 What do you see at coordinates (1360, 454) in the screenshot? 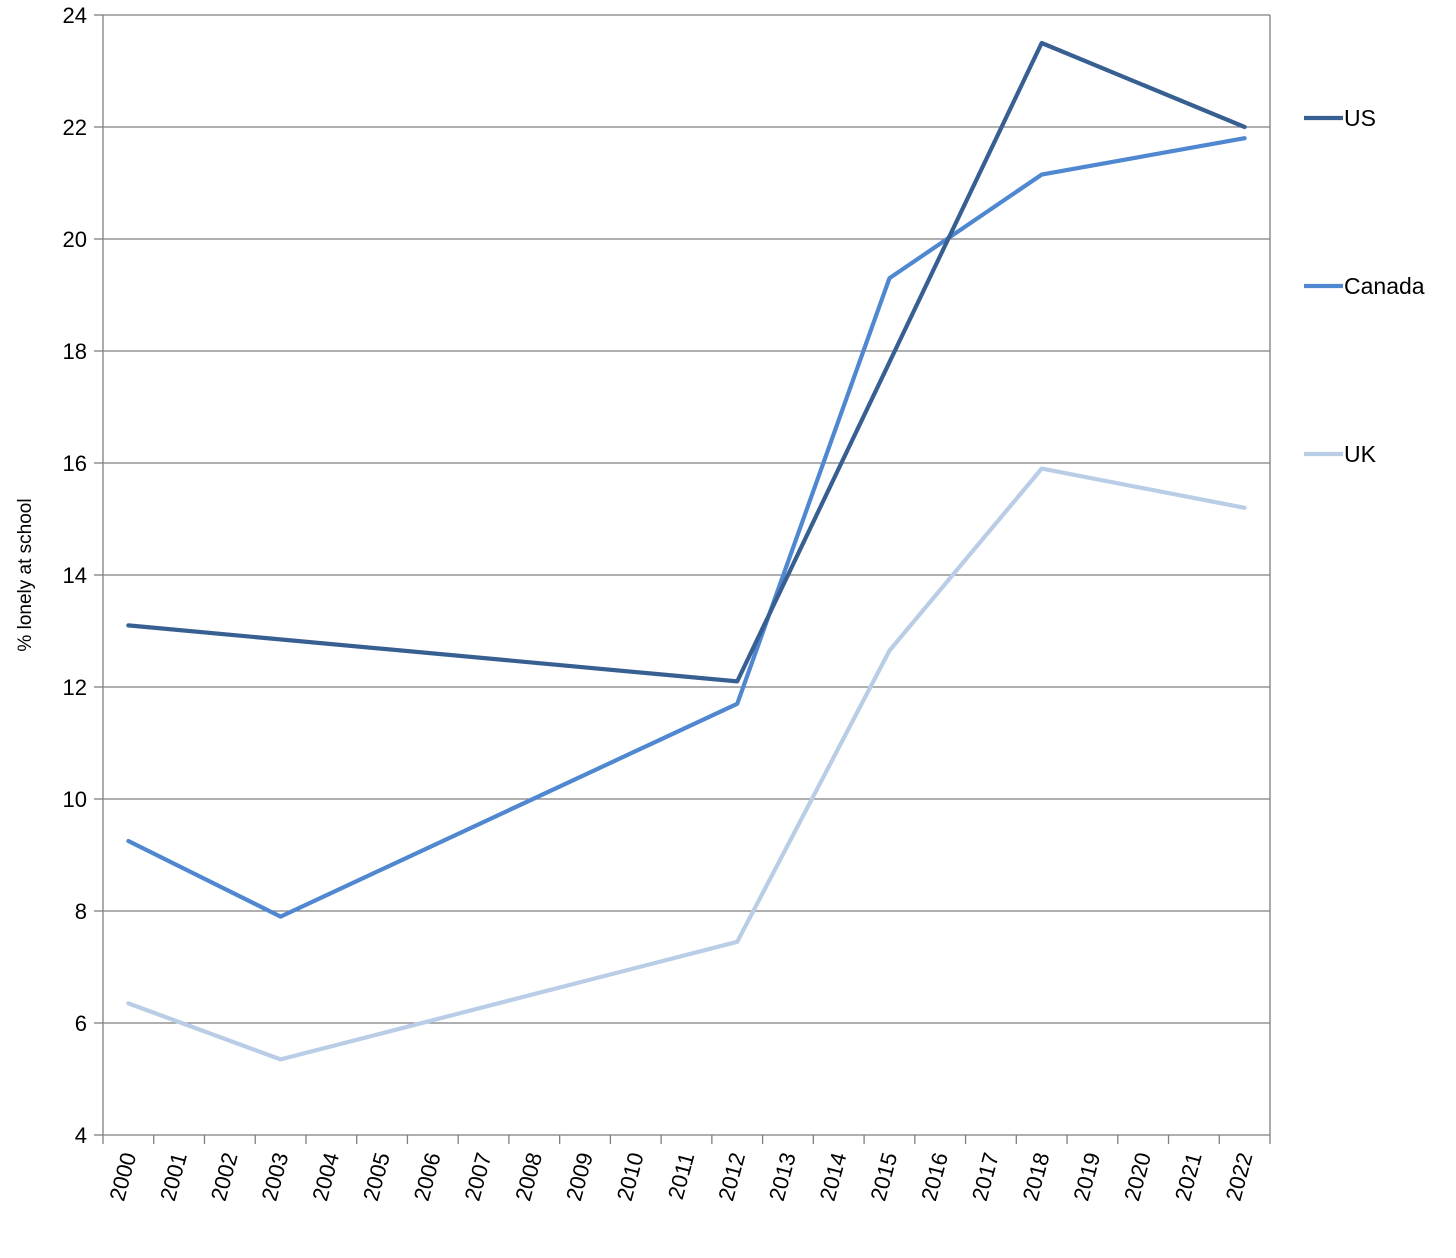
I see `legend-label-uk: UK` at bounding box center [1360, 454].